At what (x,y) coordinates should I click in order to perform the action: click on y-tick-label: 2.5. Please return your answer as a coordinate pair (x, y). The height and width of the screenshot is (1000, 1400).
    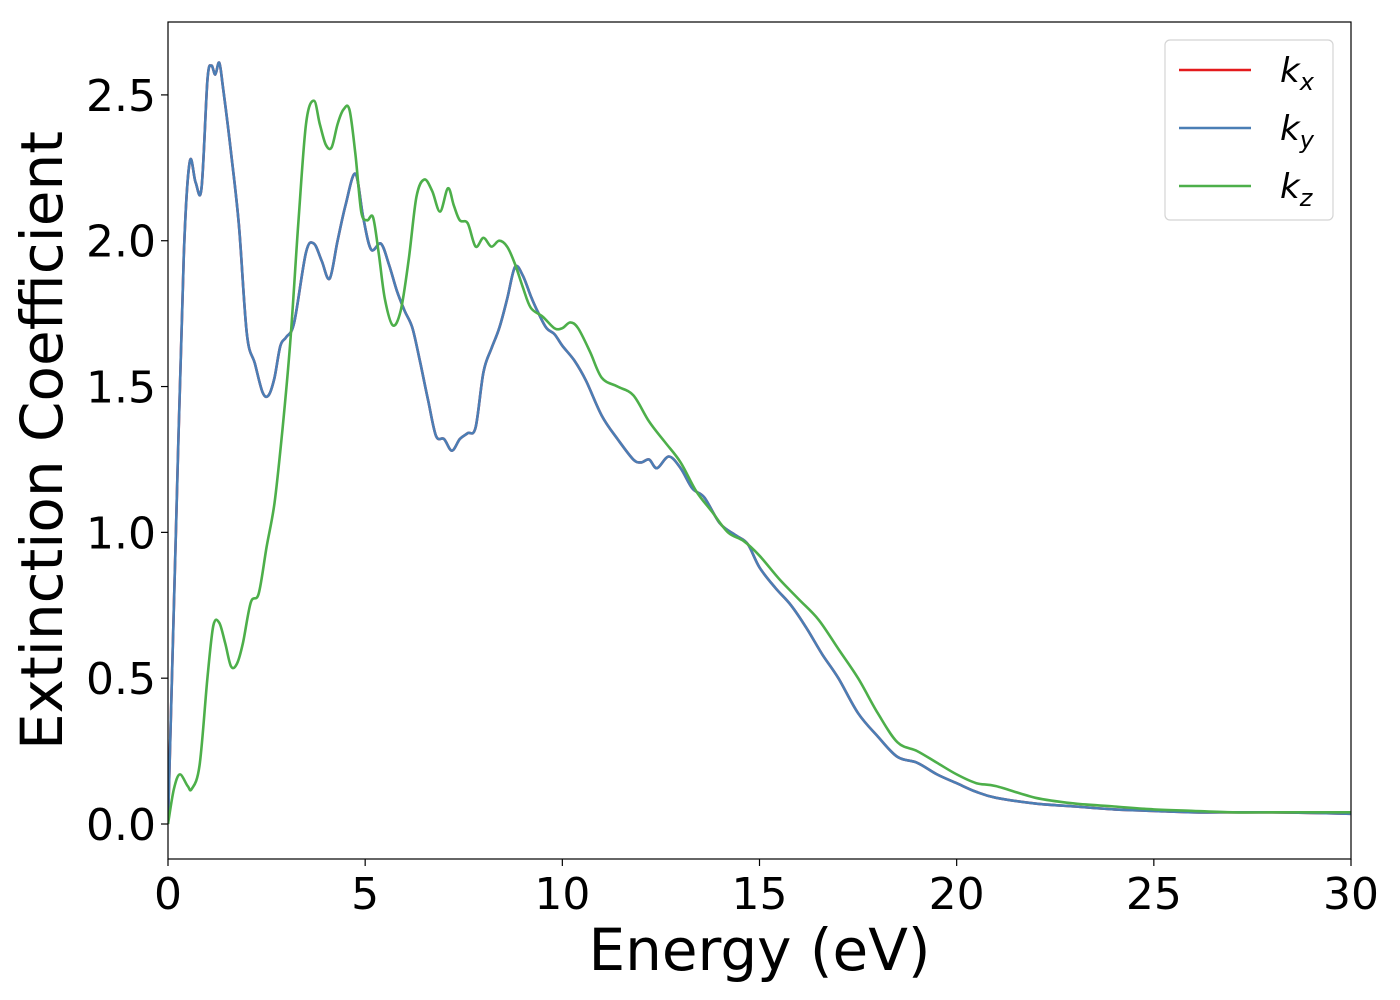
    Looking at the image, I should click on (121, 96).